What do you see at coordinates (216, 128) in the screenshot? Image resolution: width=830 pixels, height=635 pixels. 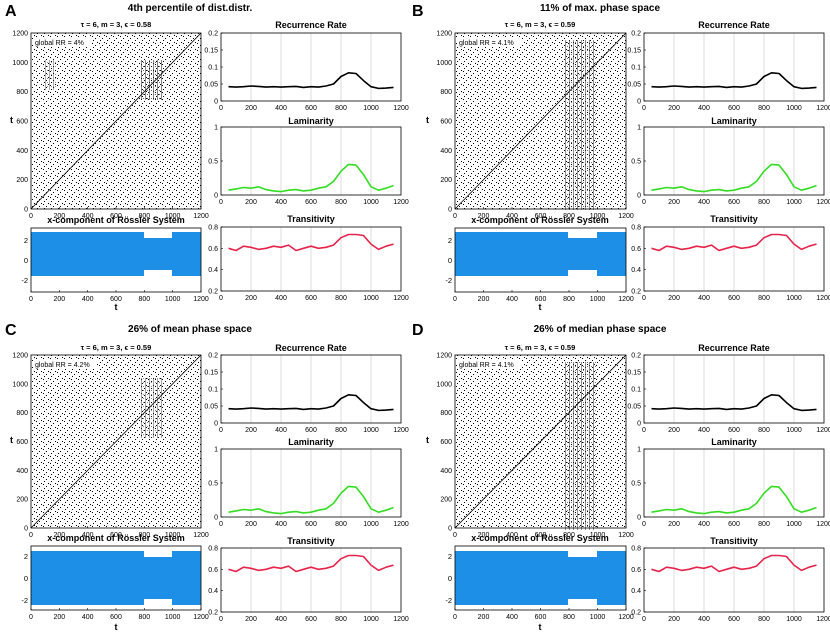 I see `y-tick-label: 1` at bounding box center [216, 128].